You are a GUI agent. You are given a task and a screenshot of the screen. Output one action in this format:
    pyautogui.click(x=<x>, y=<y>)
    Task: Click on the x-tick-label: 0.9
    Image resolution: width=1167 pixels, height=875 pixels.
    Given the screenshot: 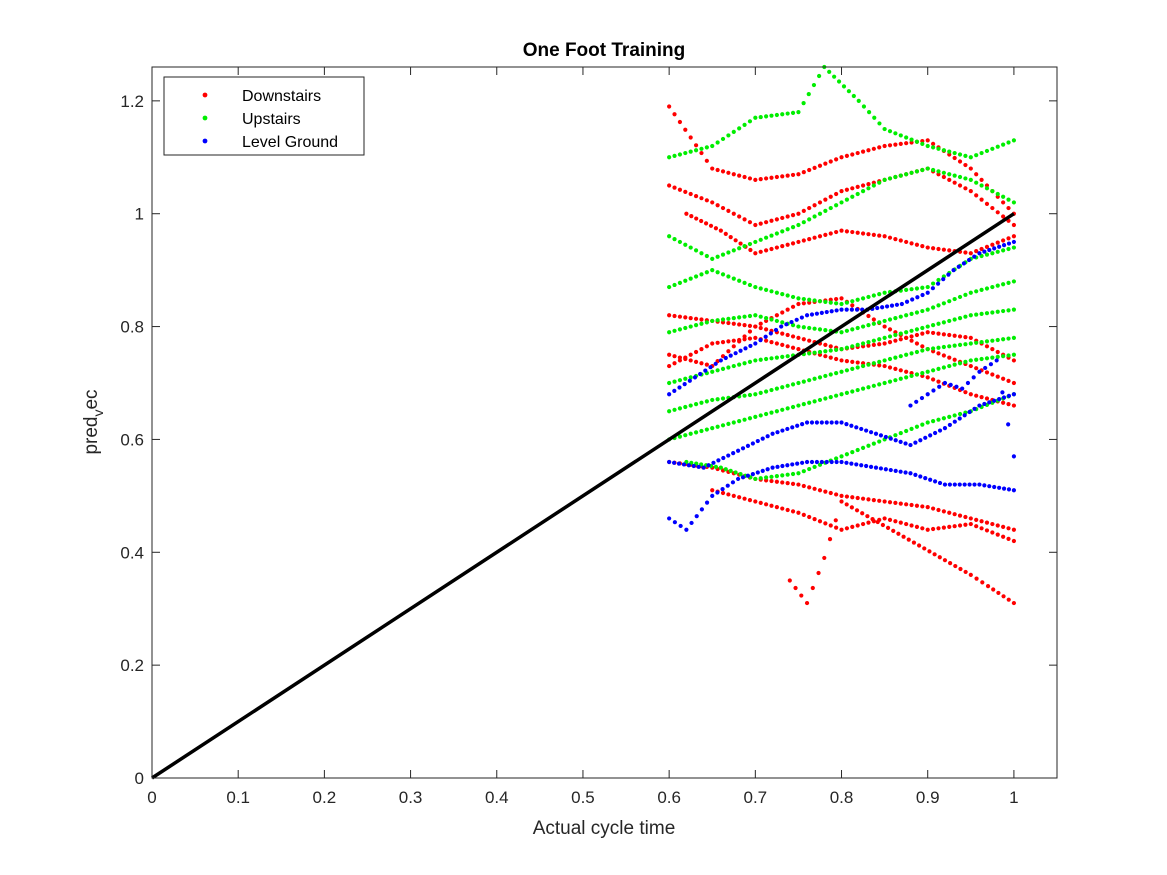 What is the action you would take?
    pyautogui.click(x=928, y=797)
    